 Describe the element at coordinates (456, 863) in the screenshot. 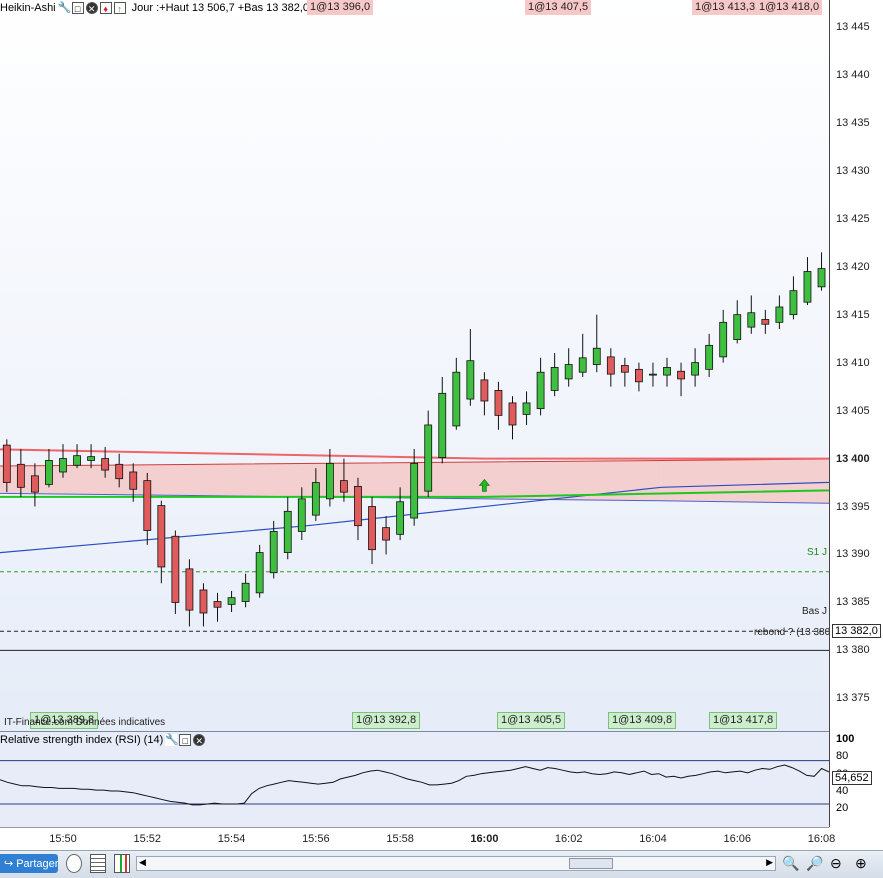

I see `chart-scrollbar: ◀ ▶` at that location.